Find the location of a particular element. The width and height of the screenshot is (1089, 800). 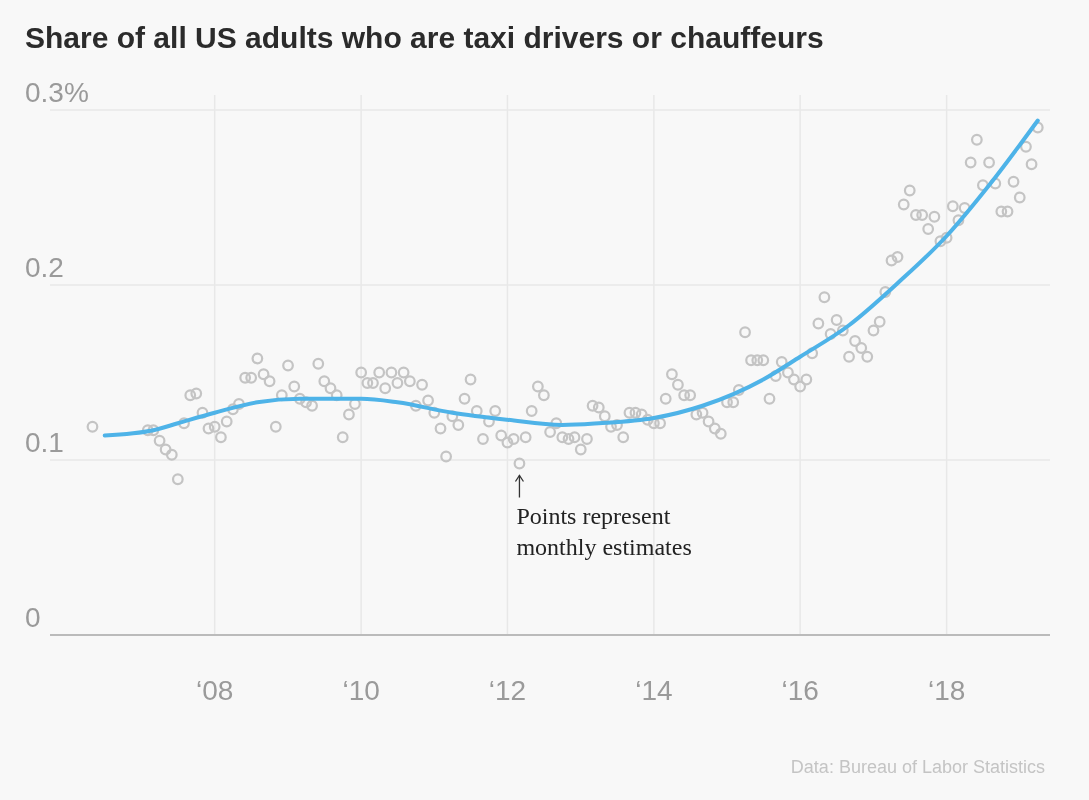

x-tick-label: ‘16 is located at coordinates (800, 690).